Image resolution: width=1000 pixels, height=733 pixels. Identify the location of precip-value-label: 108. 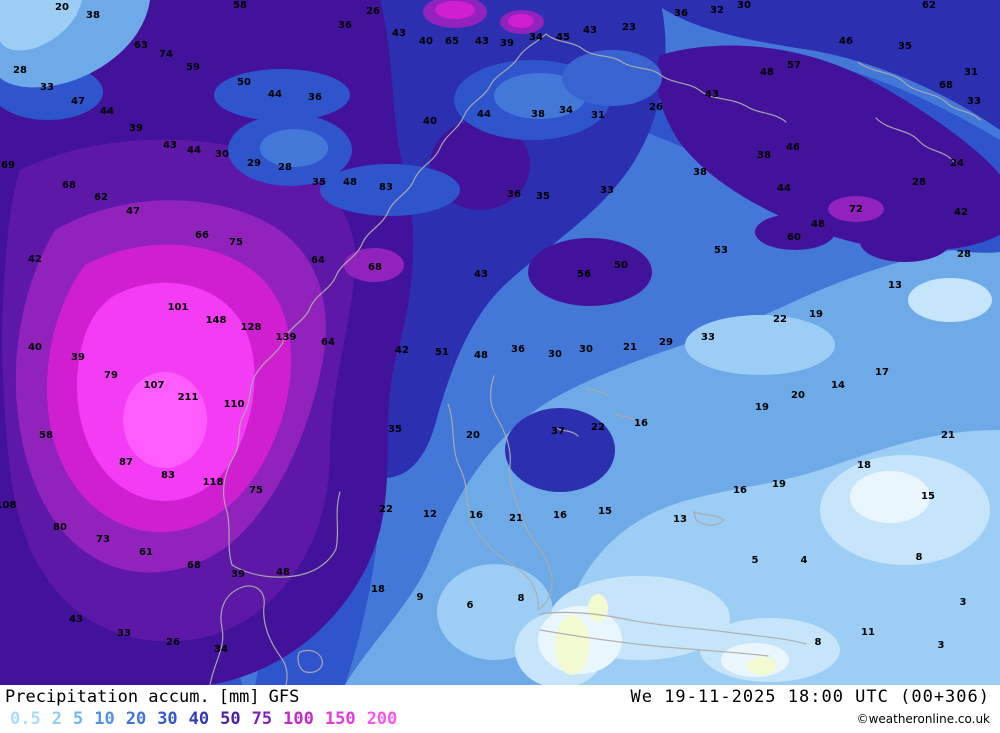
(8, 505).